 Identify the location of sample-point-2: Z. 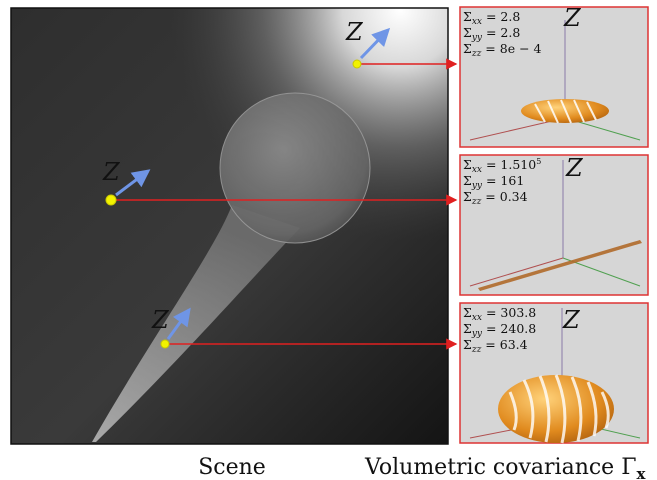
(126, 182).